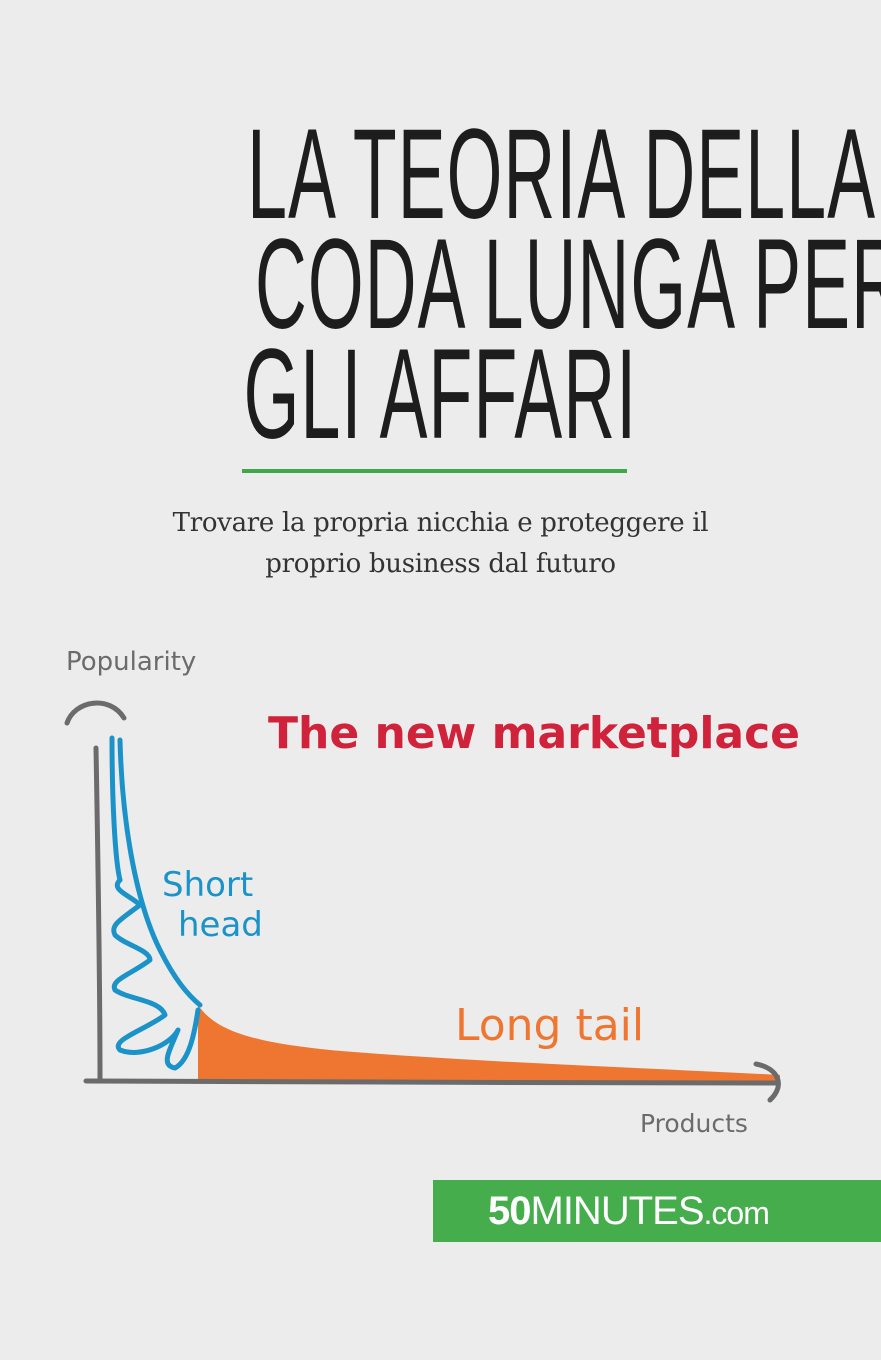 The image size is (881, 1360). Describe the element at coordinates (98, 914) in the screenshot. I see `y-axis` at that location.